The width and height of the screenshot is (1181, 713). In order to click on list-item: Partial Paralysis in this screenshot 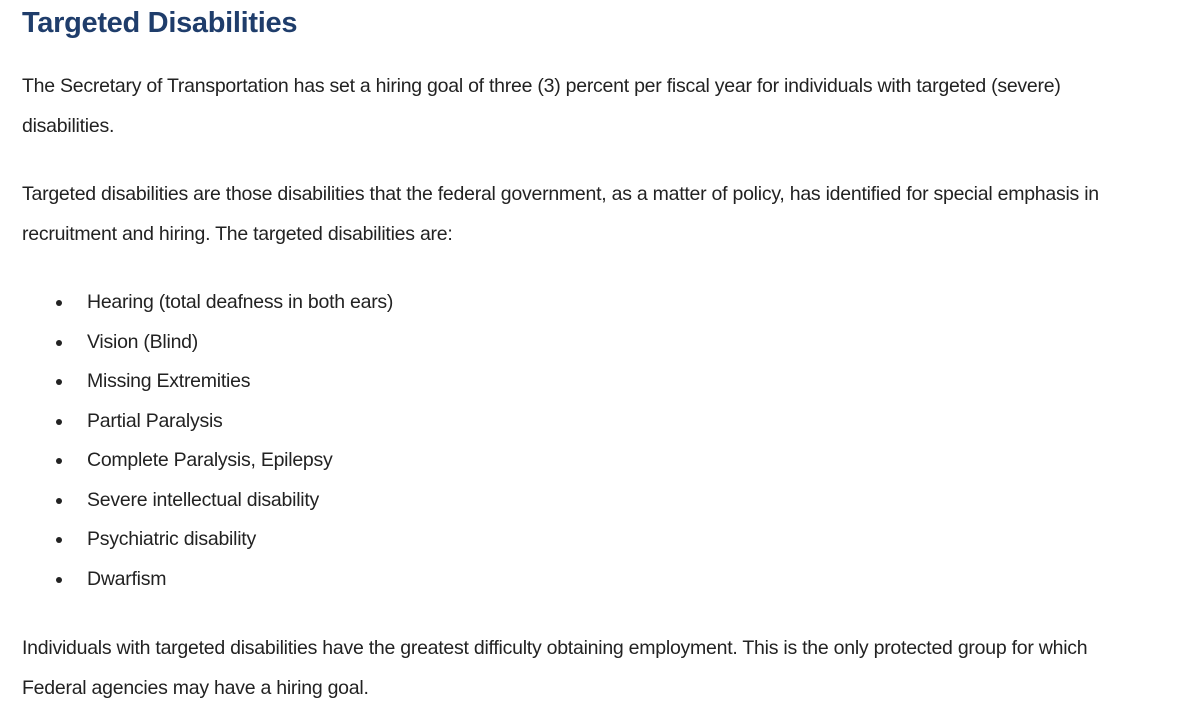, I will do `click(207, 422)`.